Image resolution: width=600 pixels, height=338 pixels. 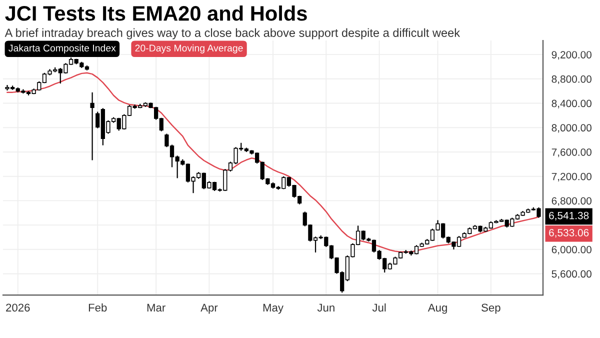 I want to click on candlestick, so click(x=92, y=126).